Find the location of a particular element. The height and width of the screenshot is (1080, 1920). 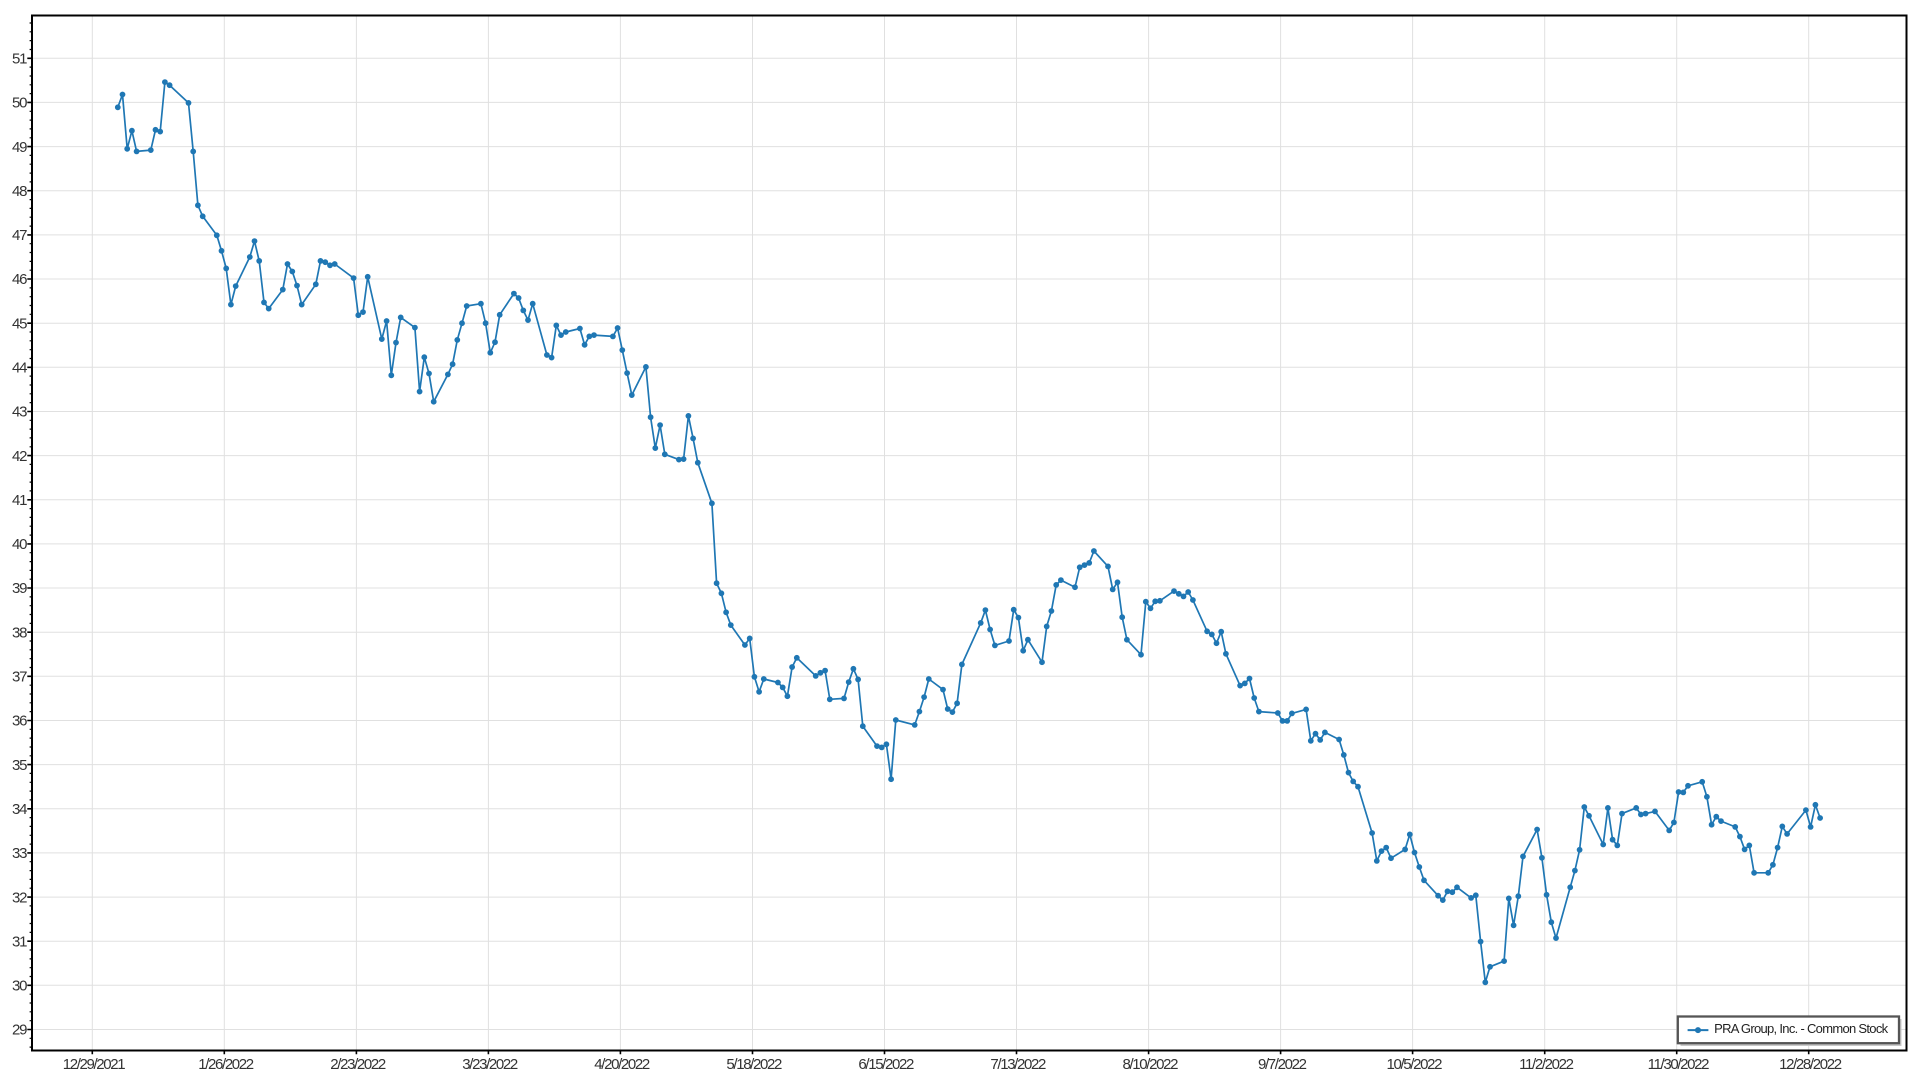

svg-text: 49 is located at coordinates (19, 147).